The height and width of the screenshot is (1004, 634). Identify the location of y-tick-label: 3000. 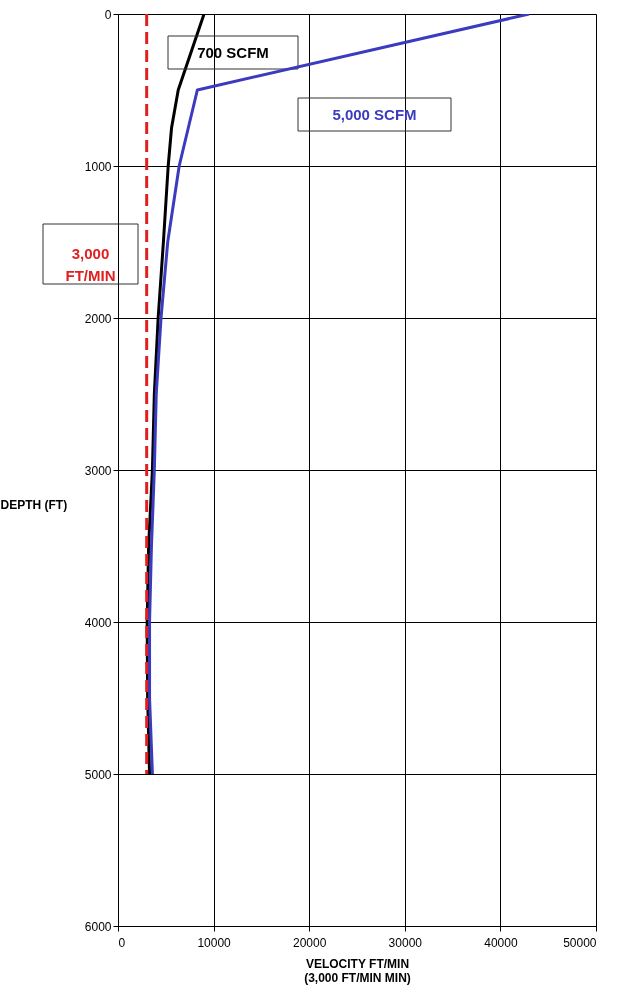
(98, 470).